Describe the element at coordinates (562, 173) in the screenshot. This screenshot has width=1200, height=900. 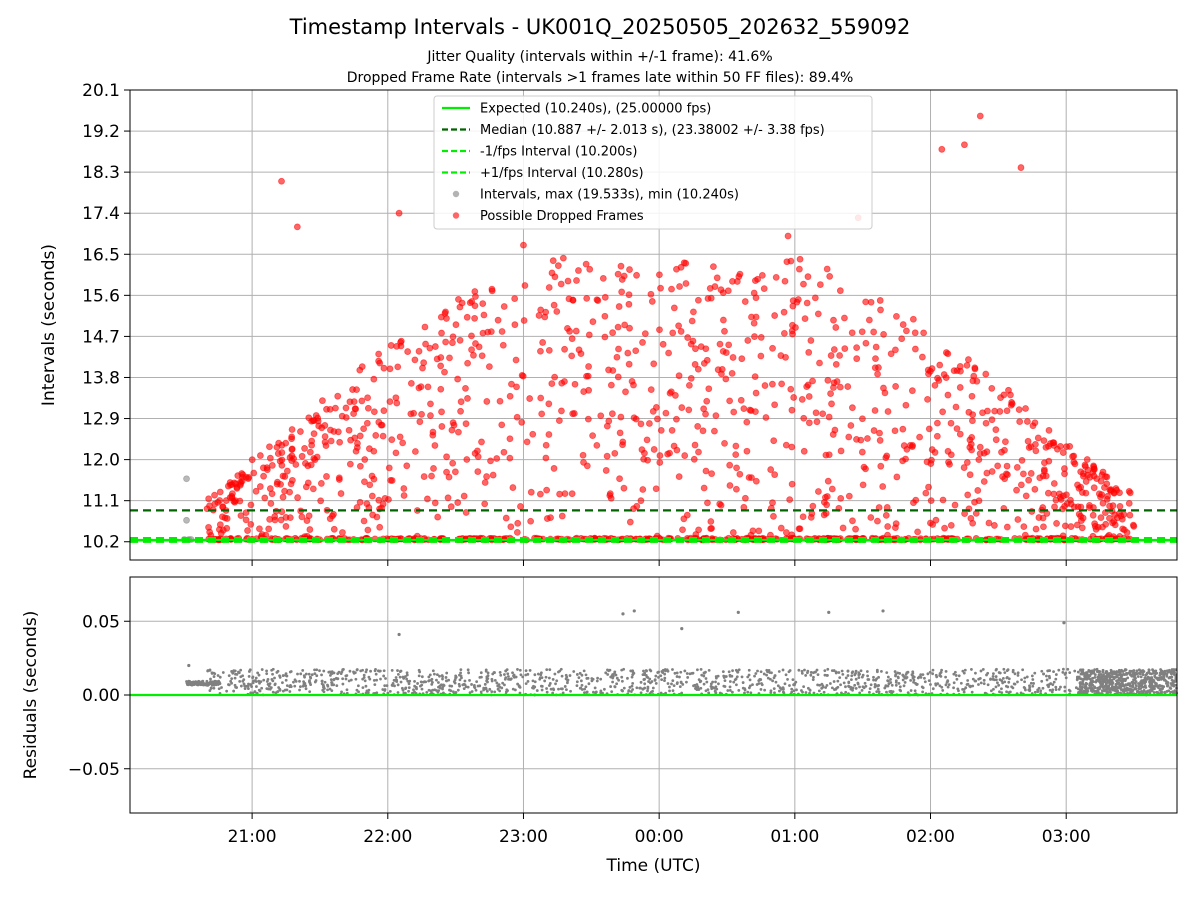
I see `legend-label: +1/fps Interval (10.280s)` at that location.